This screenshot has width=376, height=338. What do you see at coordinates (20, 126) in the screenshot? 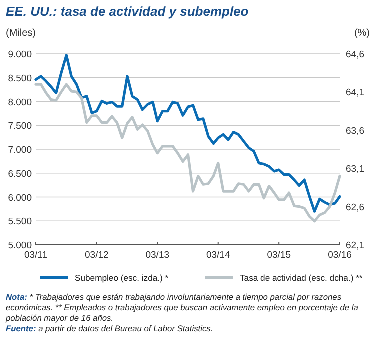
I see `y-tick-label: 7.500` at bounding box center [20, 126].